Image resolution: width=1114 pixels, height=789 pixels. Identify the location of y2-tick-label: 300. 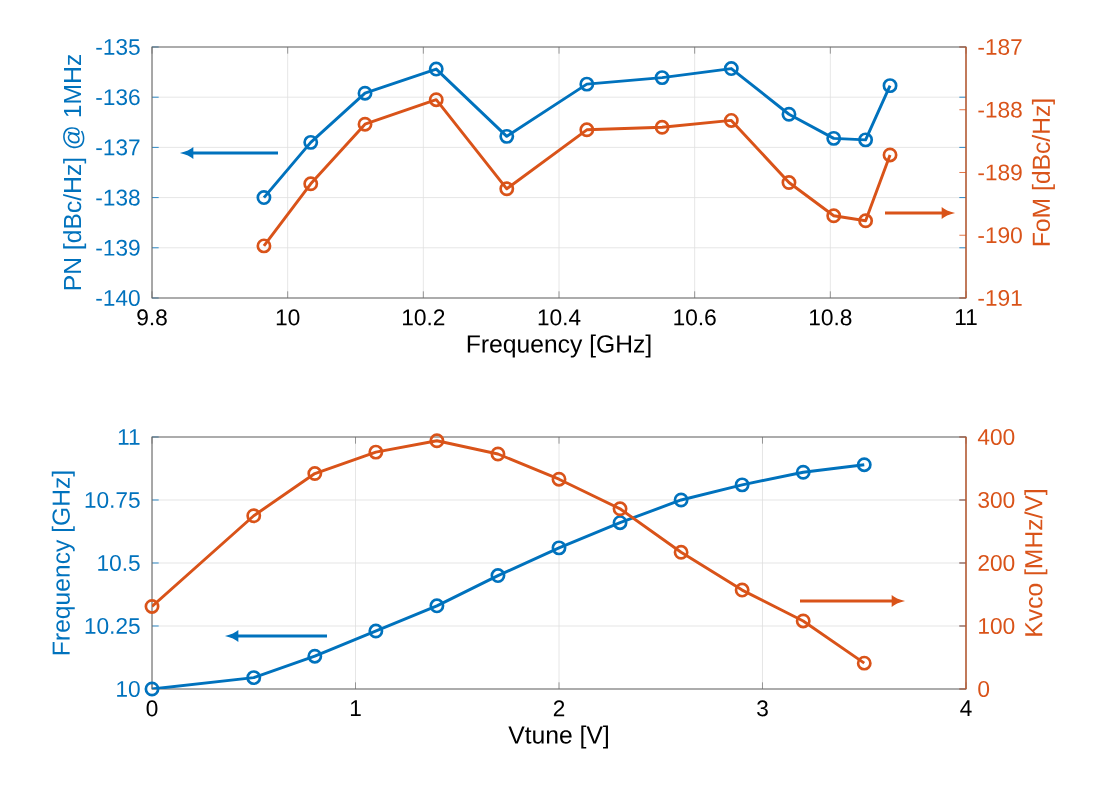
(996, 500).